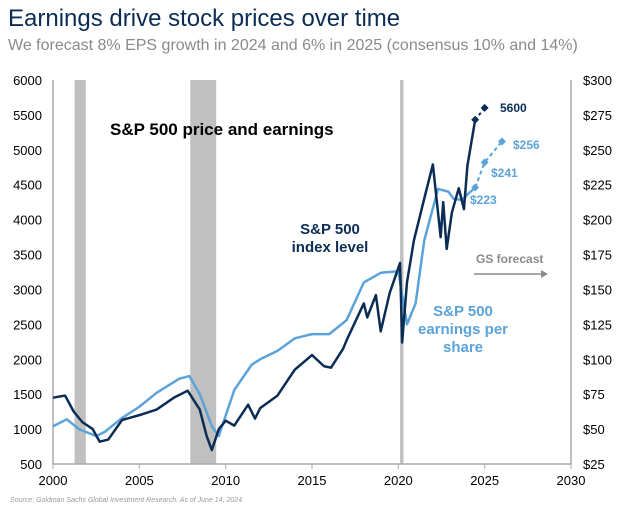  What do you see at coordinates (27, 289) in the screenshot?
I see `y-left-tick-label: 3000` at bounding box center [27, 289].